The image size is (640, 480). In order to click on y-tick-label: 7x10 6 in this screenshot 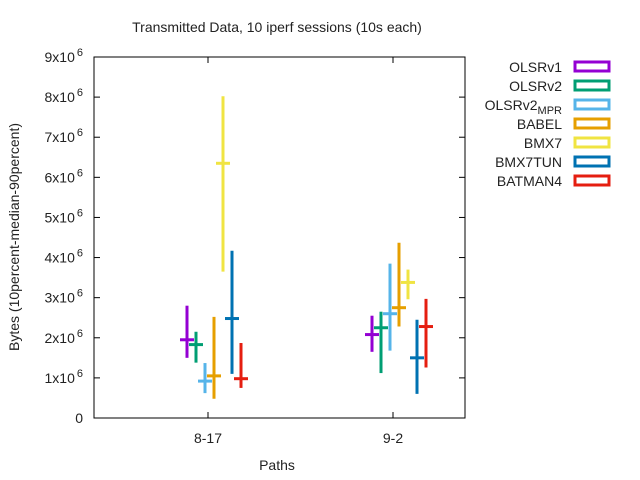, I will do `click(64, 136)`.